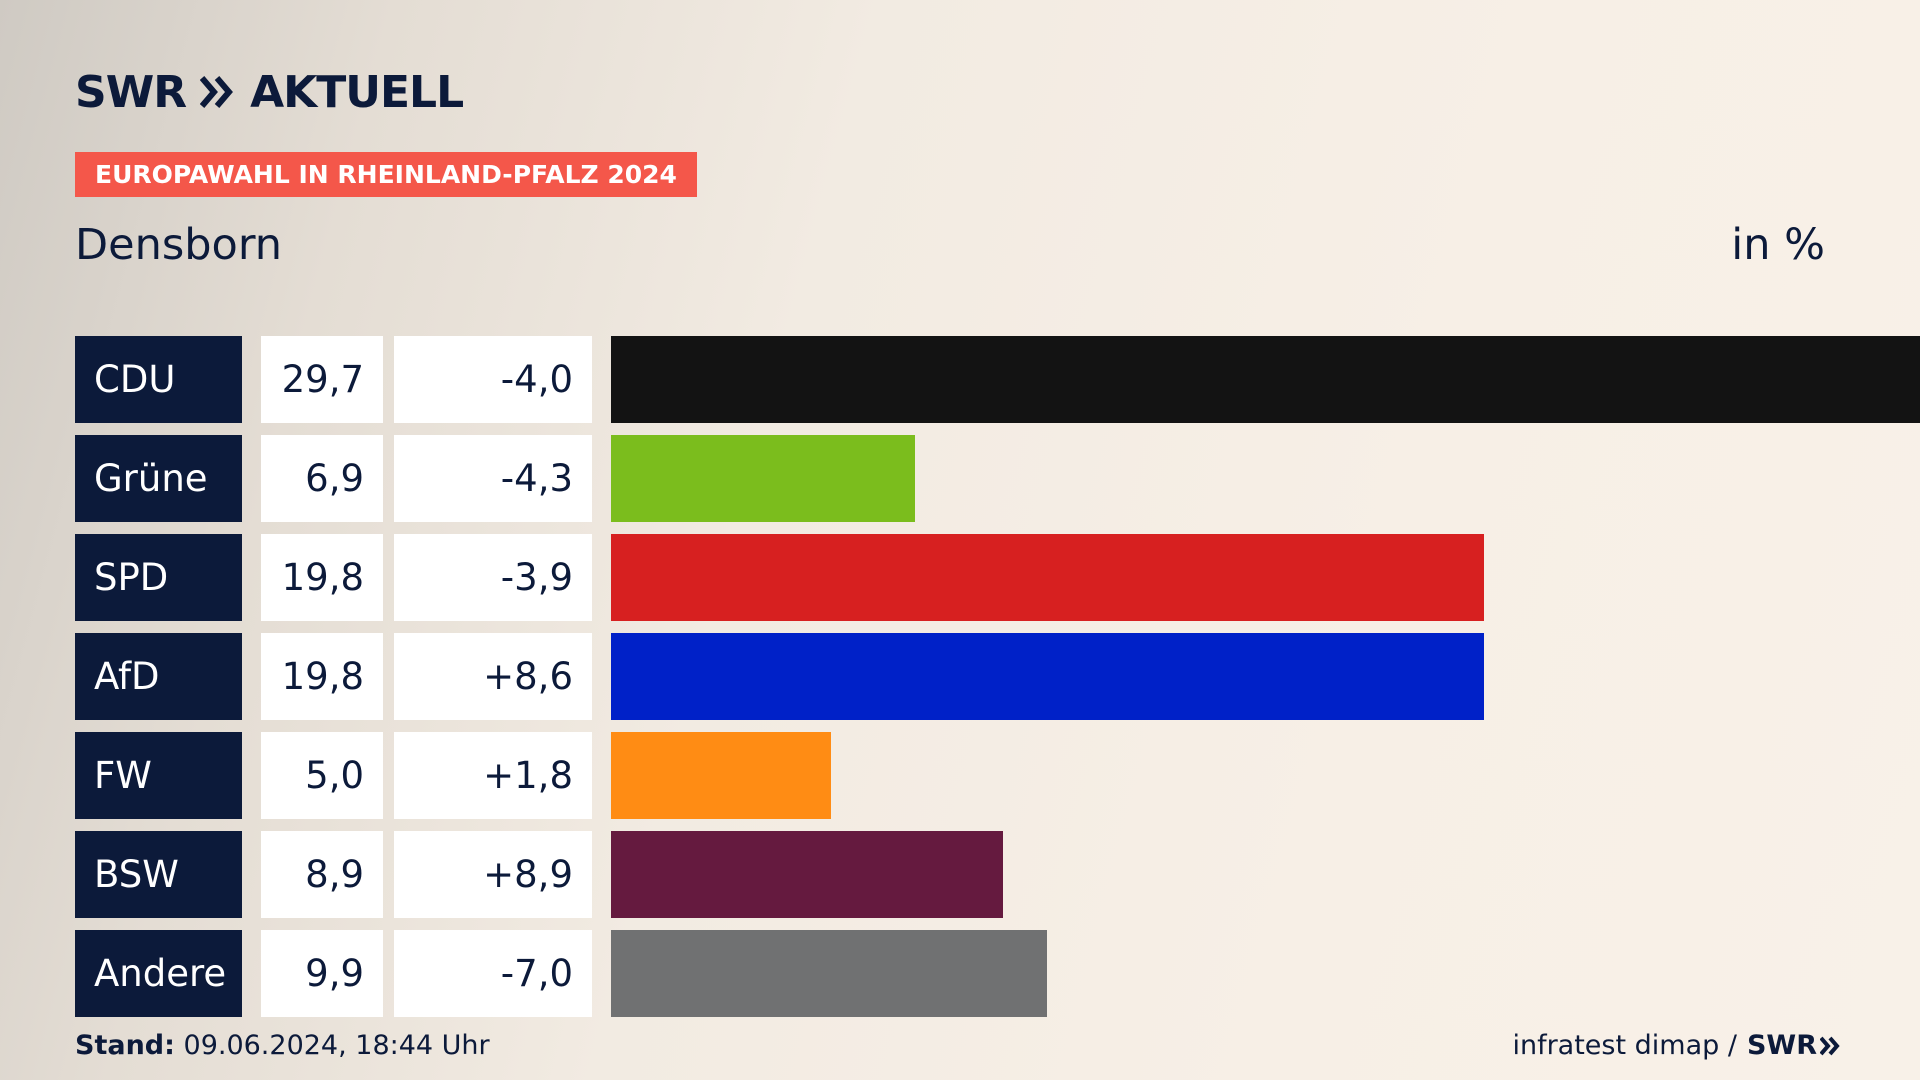  What do you see at coordinates (158, 775) in the screenshot?
I see `party-label: FW` at bounding box center [158, 775].